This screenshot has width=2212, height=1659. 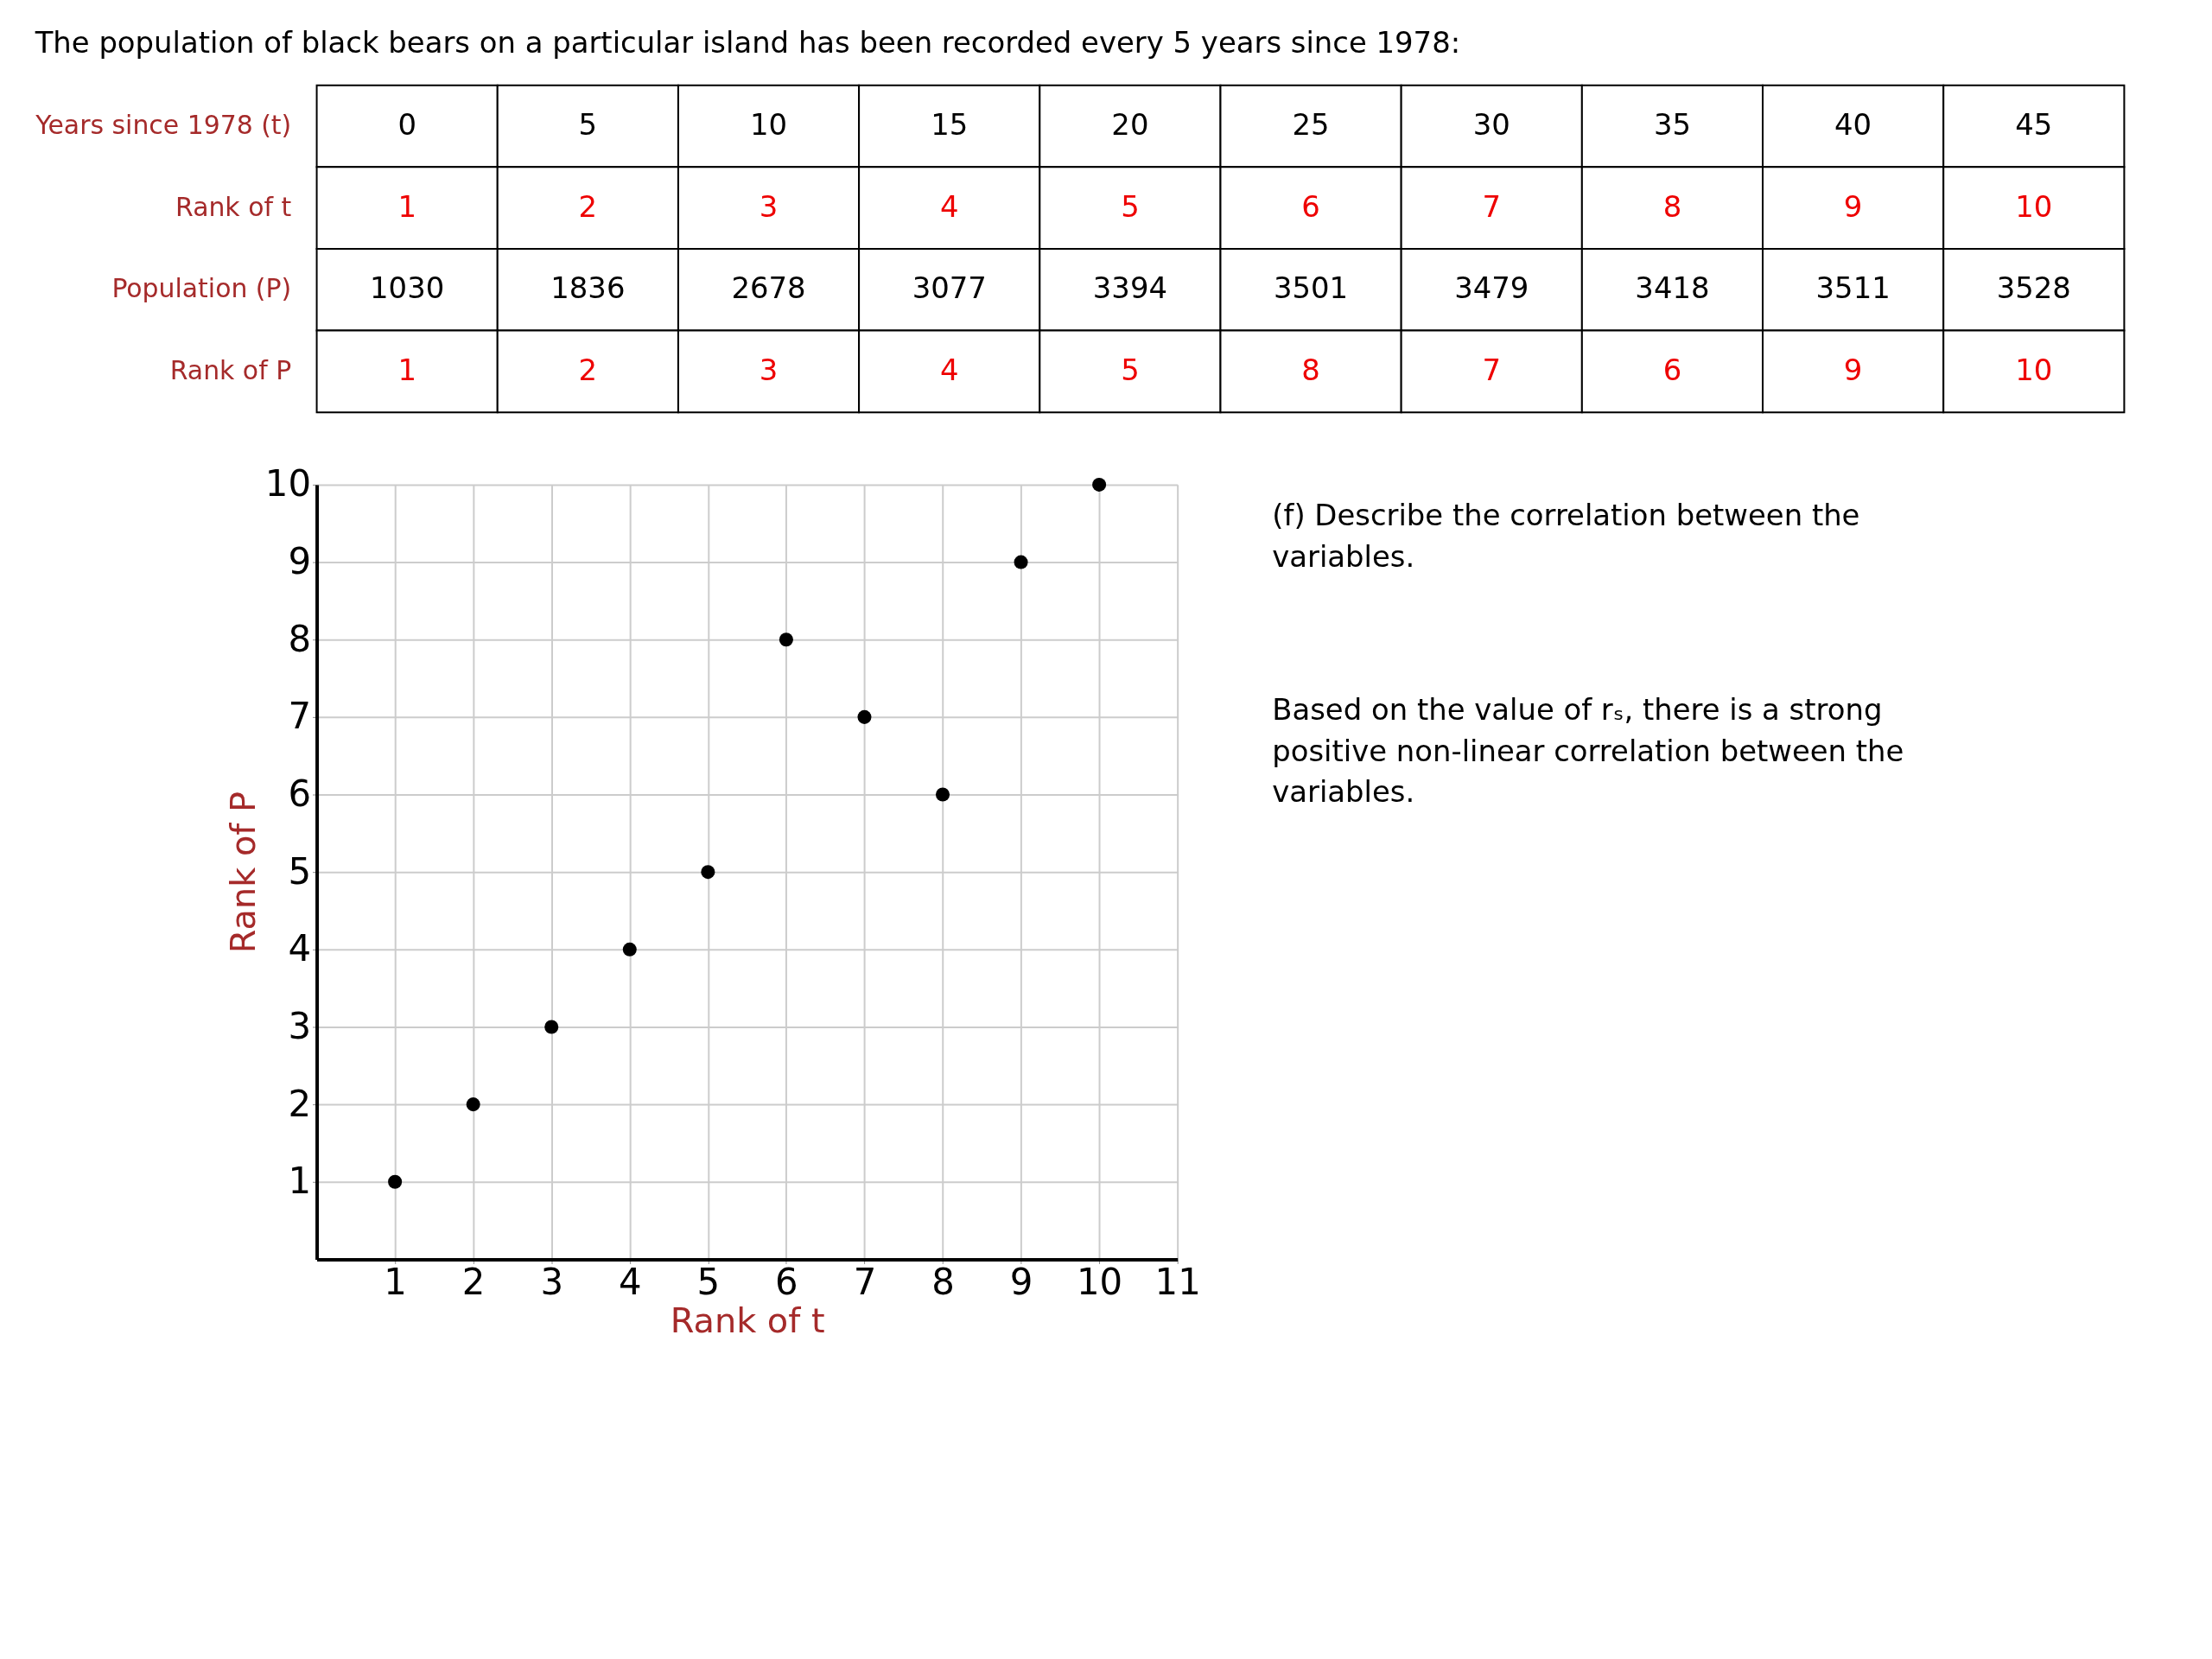 What do you see at coordinates (201, 288) in the screenshot?
I see `y-tick-label: Population (P)` at bounding box center [201, 288].